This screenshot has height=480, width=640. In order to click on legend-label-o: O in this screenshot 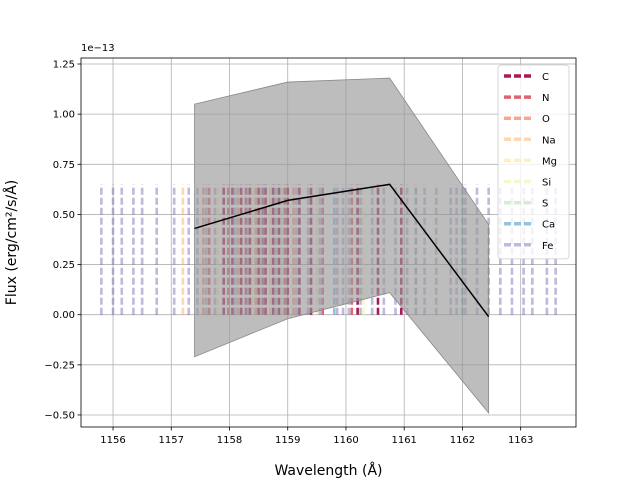, I will do `click(546, 119)`.